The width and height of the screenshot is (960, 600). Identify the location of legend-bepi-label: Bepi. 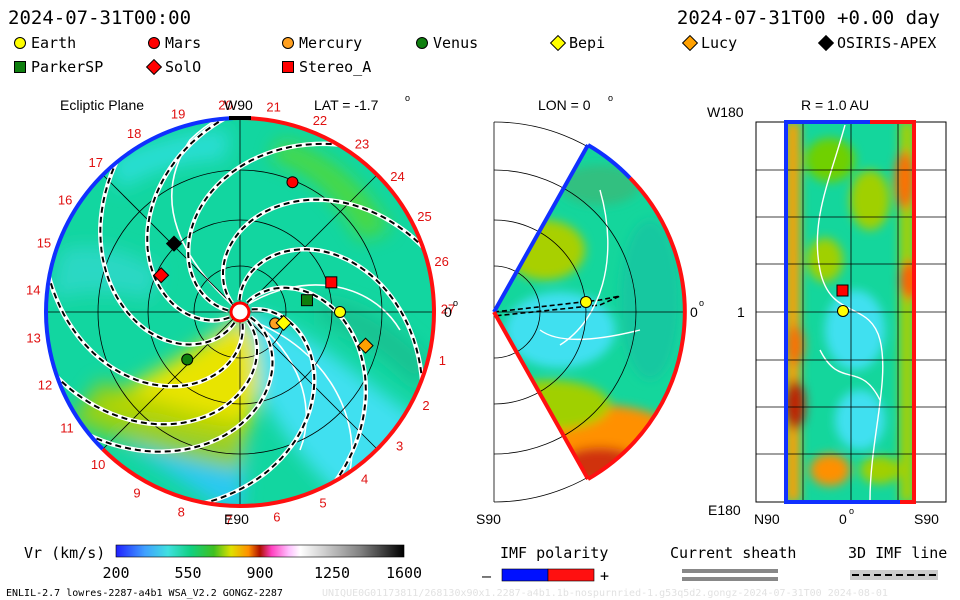
(587, 43).